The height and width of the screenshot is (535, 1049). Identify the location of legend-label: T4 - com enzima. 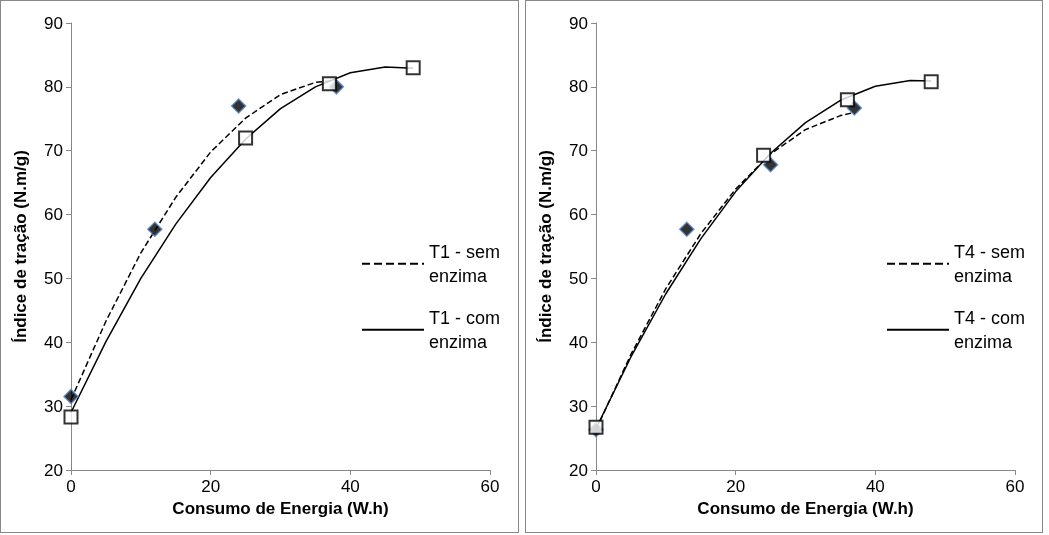
(991, 329).